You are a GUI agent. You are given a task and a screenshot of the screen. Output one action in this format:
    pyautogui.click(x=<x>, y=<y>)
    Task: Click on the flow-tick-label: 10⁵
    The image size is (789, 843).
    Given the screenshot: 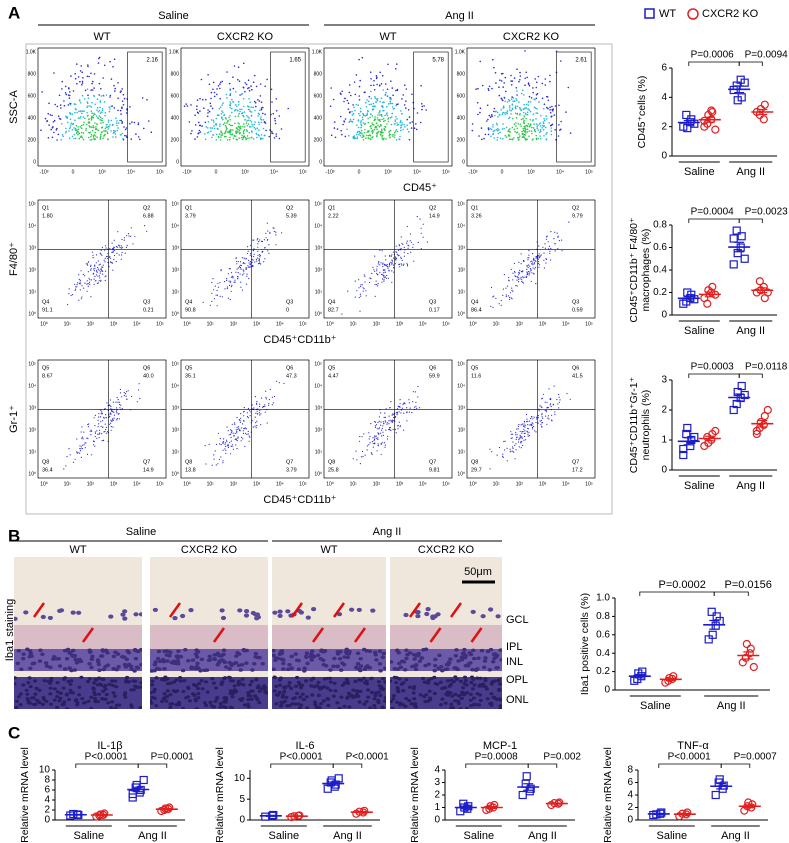 What is the action you would take?
    pyautogui.click(x=32, y=364)
    